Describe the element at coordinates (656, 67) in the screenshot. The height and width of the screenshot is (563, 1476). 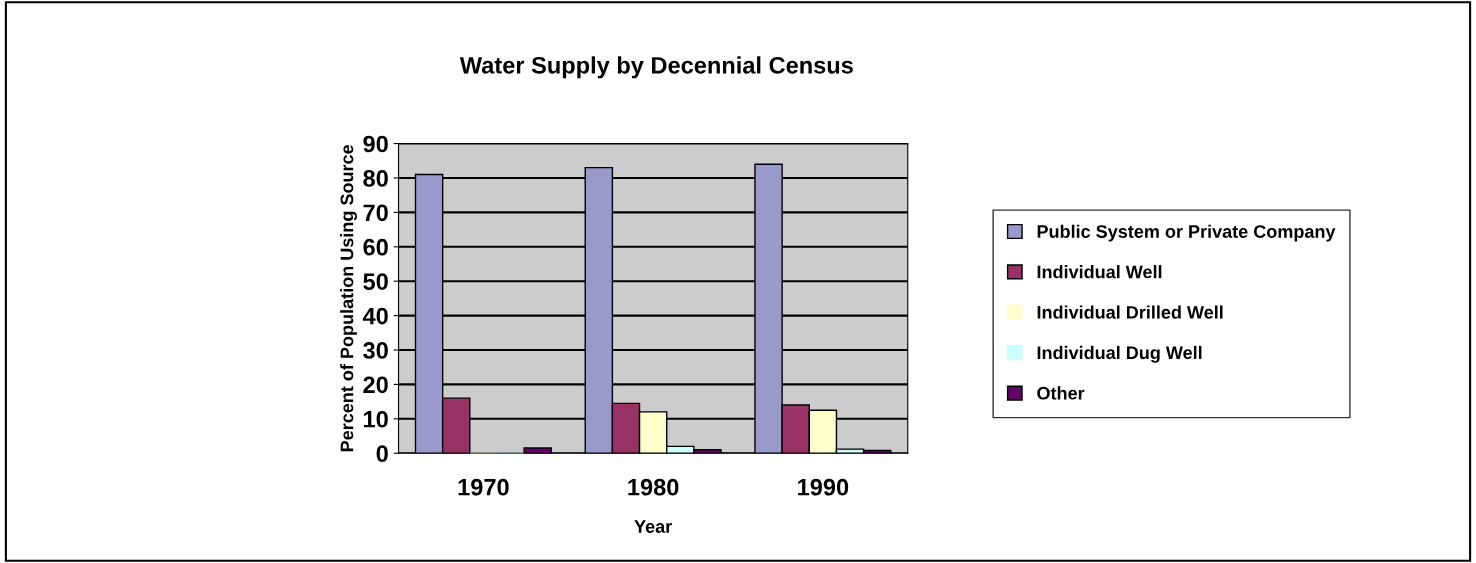
I see `chart-title: Water Supply by Decennial Census` at that location.